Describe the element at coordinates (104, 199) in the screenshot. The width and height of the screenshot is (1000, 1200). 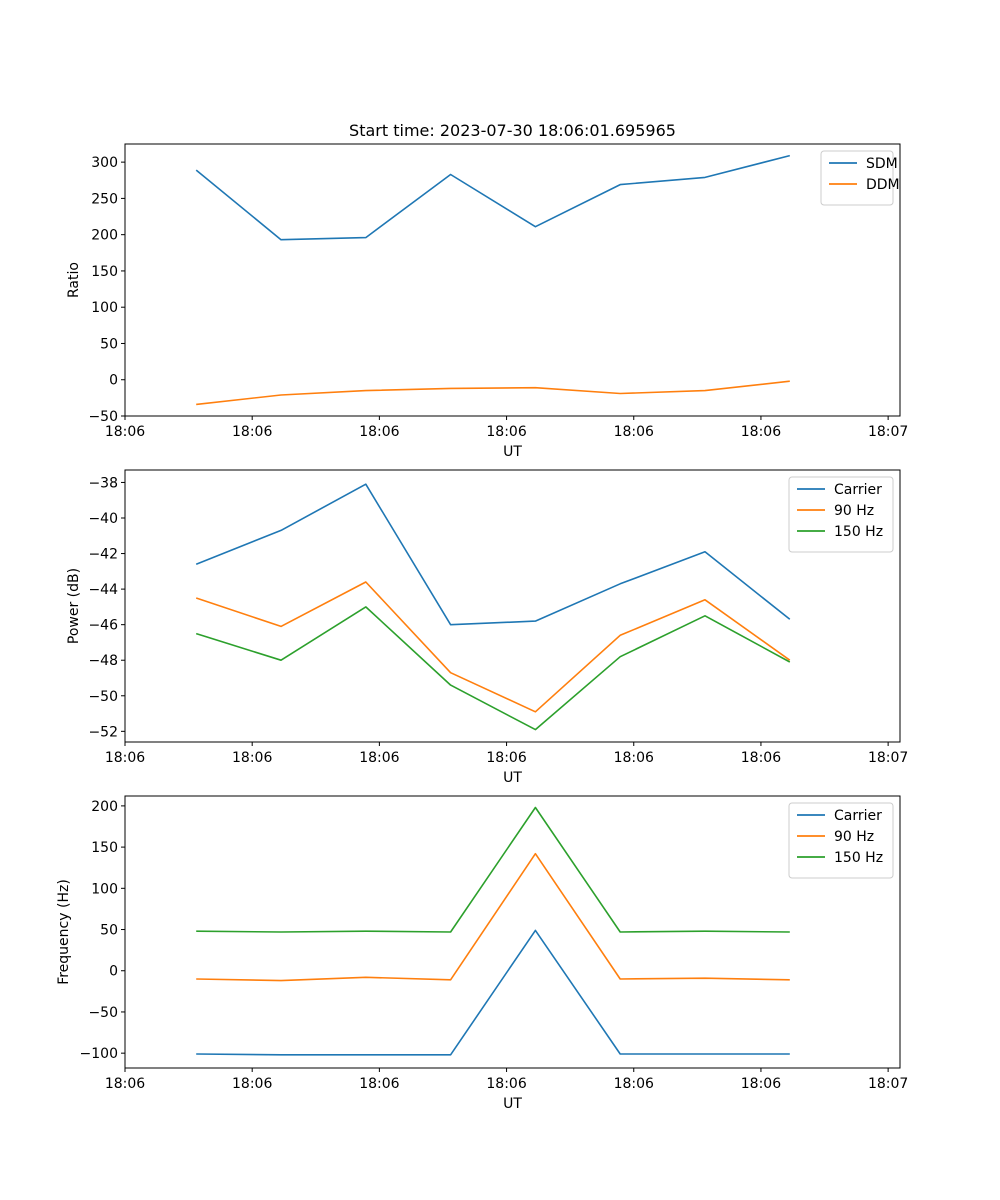
I see `y-tick-label: 250` at that location.